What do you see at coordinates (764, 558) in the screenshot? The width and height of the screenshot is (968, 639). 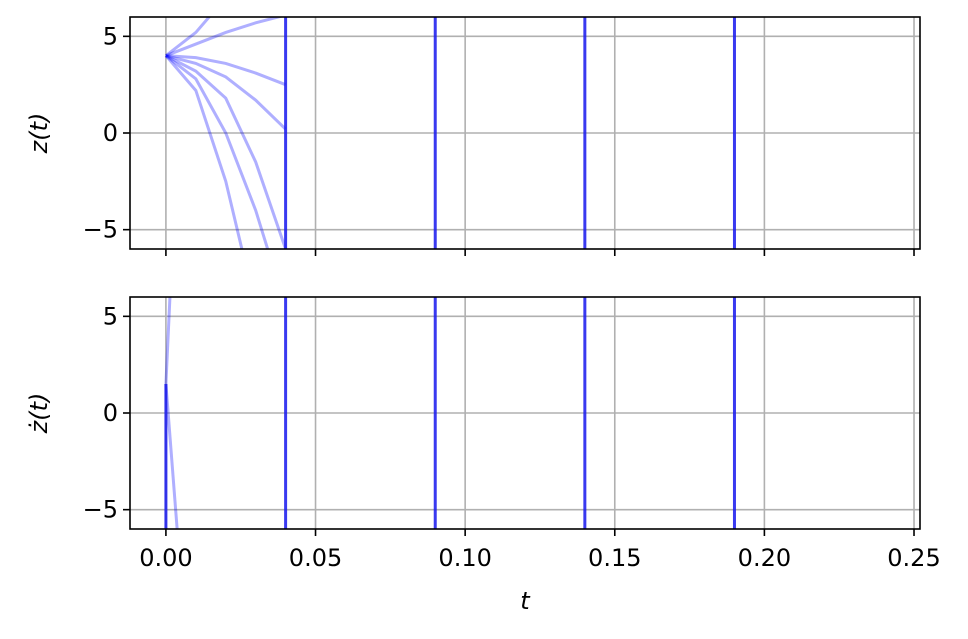 I see `x-tick-label: 0.20` at bounding box center [764, 558].